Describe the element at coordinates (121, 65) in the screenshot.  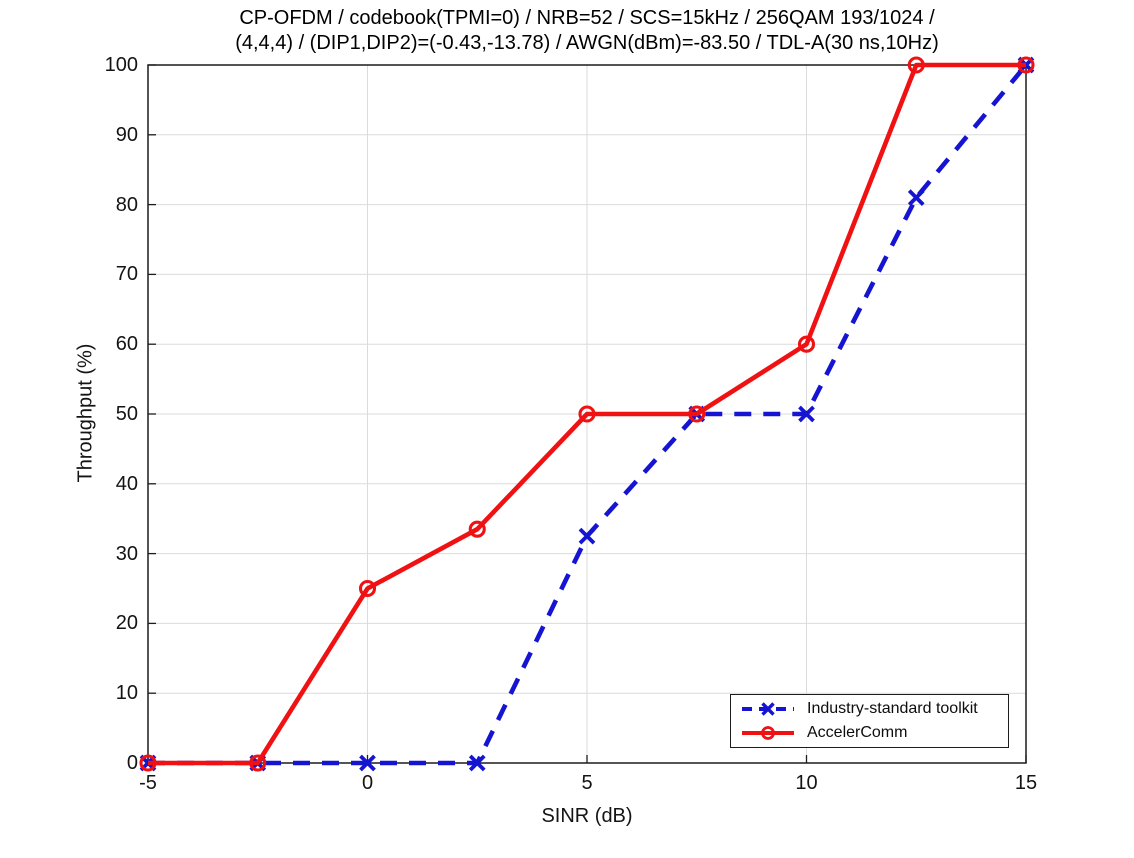
I see `y-tick-label: 100` at that location.